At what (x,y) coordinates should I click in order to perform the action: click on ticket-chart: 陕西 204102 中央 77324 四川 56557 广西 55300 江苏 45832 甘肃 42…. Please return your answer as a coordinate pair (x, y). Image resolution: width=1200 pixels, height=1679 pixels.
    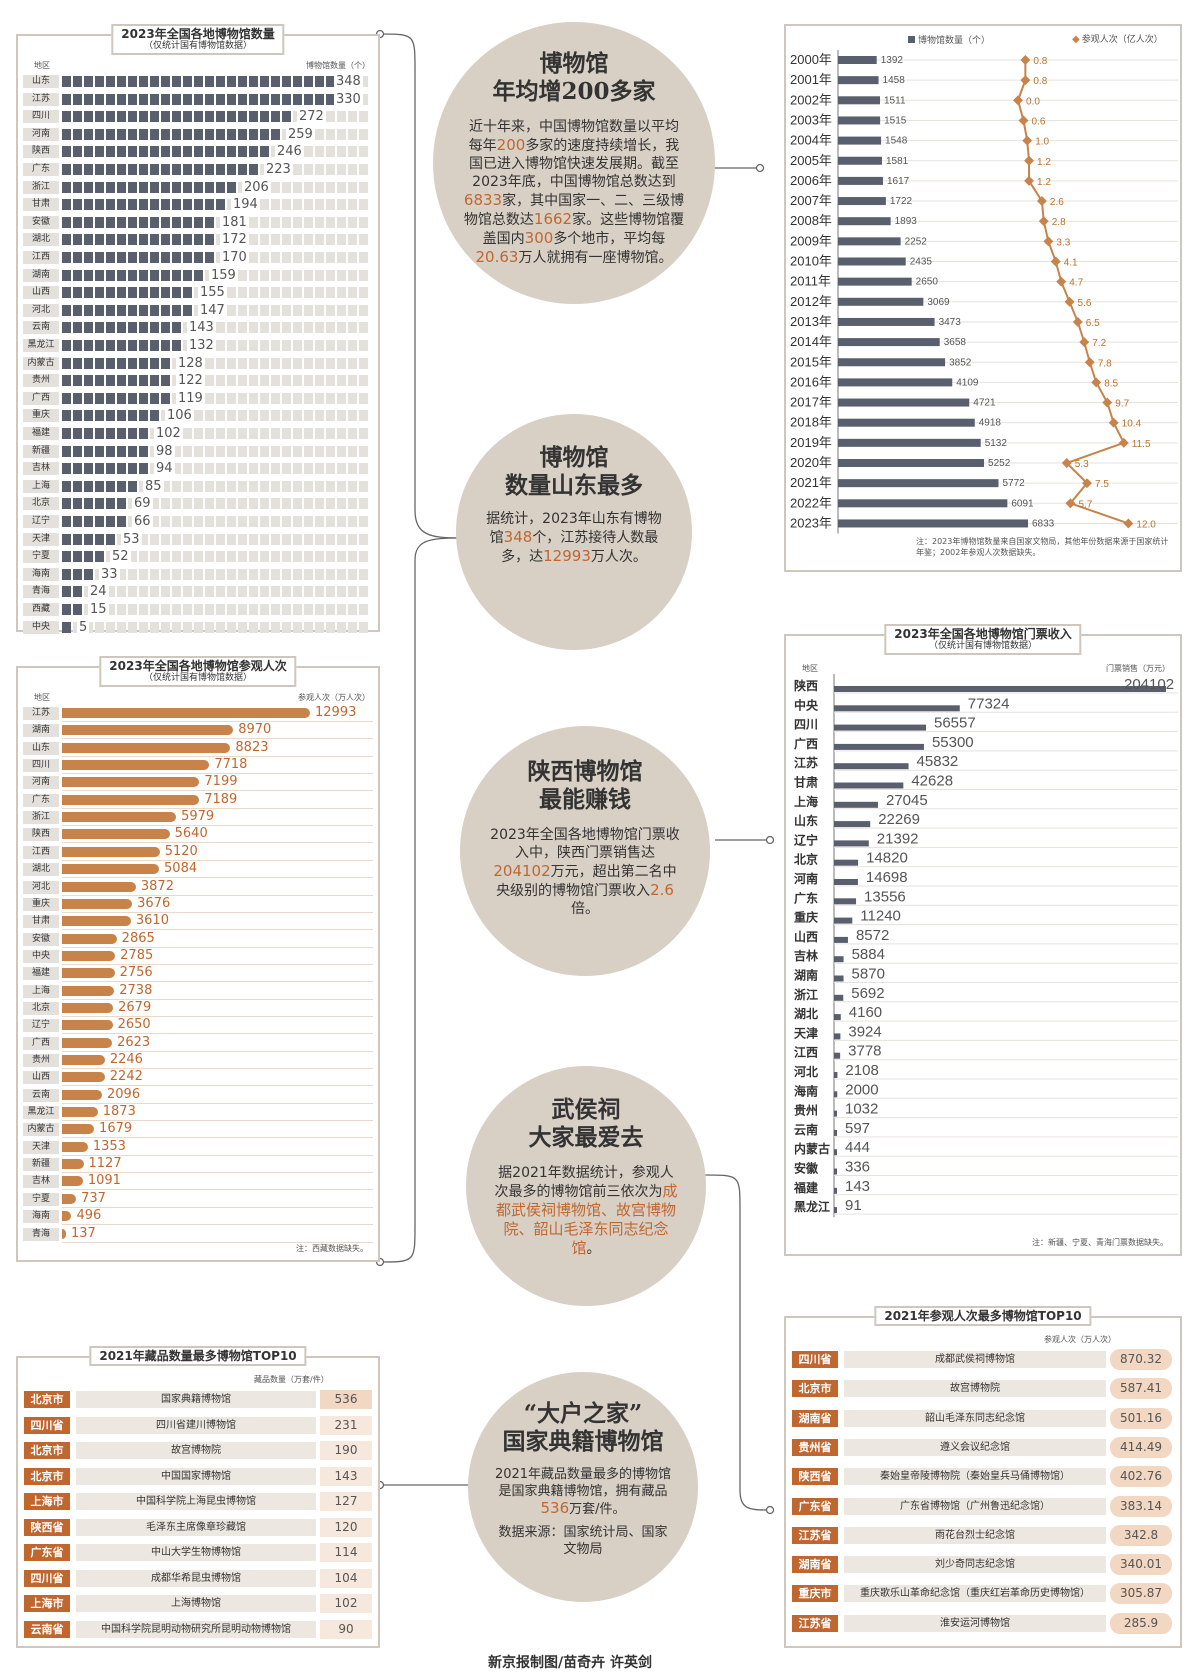
    Looking at the image, I should click on (985, 946).